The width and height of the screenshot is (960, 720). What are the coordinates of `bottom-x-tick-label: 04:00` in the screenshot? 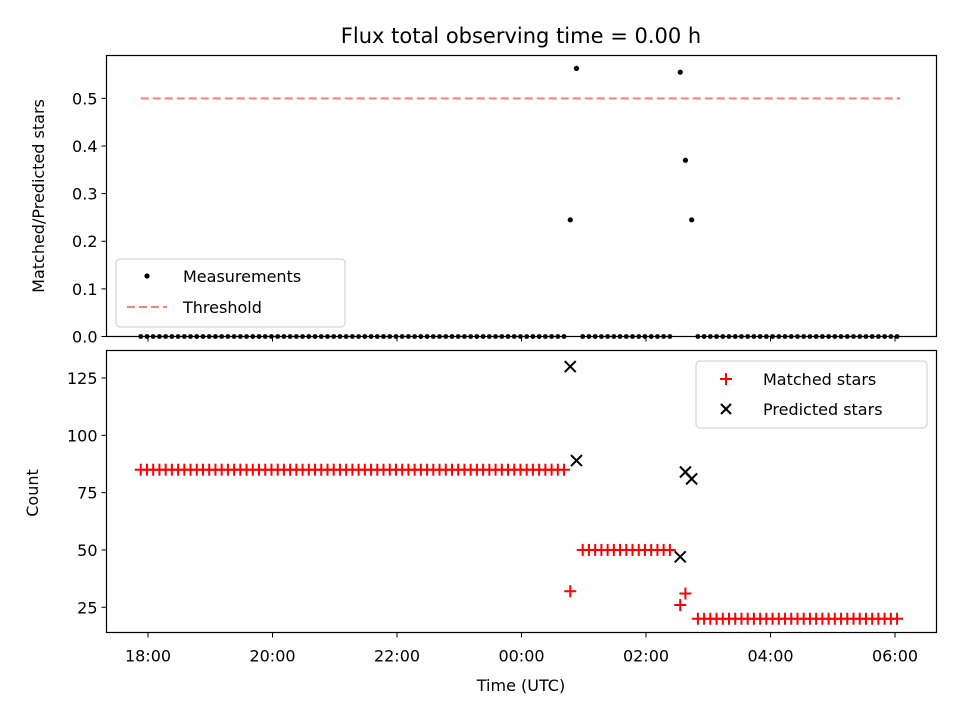 It's located at (770, 656).